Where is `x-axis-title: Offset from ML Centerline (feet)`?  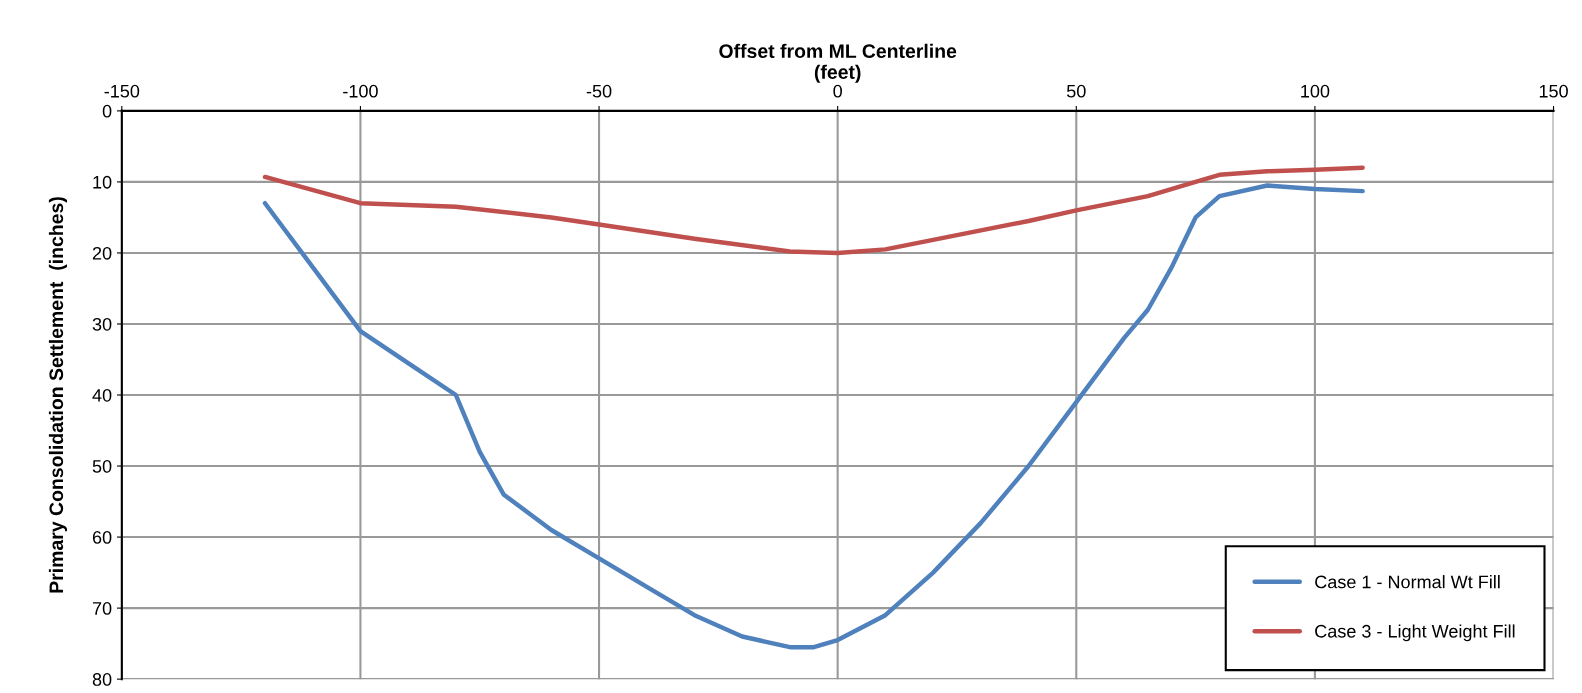
x-axis-title: Offset from ML Centerline (feet) is located at coordinates (838, 63).